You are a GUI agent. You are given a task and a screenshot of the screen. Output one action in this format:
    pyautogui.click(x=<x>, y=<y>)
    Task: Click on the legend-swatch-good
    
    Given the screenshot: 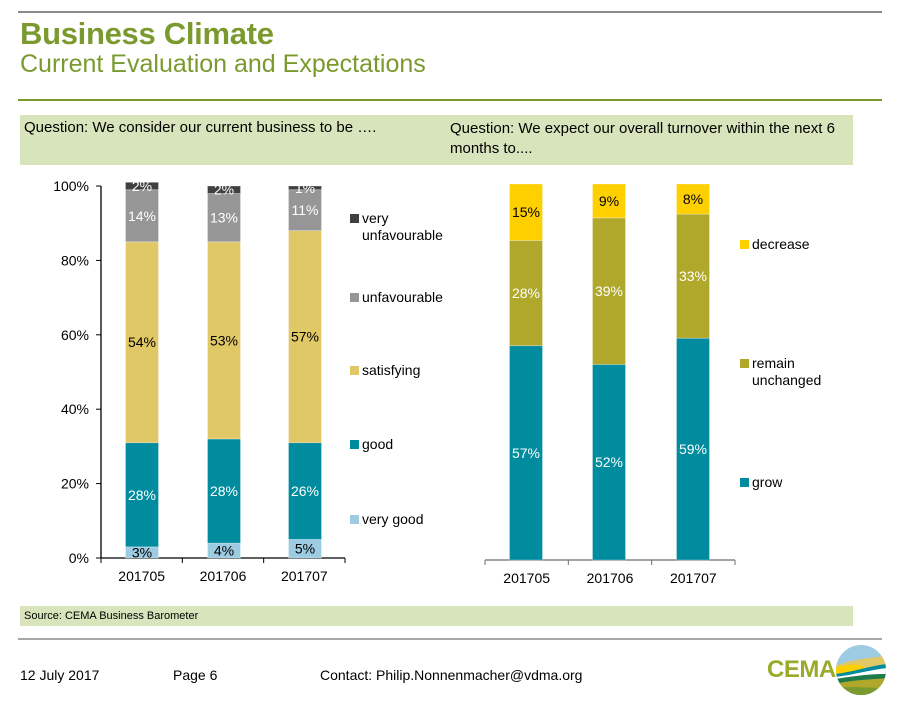 What is the action you would take?
    pyautogui.click(x=354, y=444)
    